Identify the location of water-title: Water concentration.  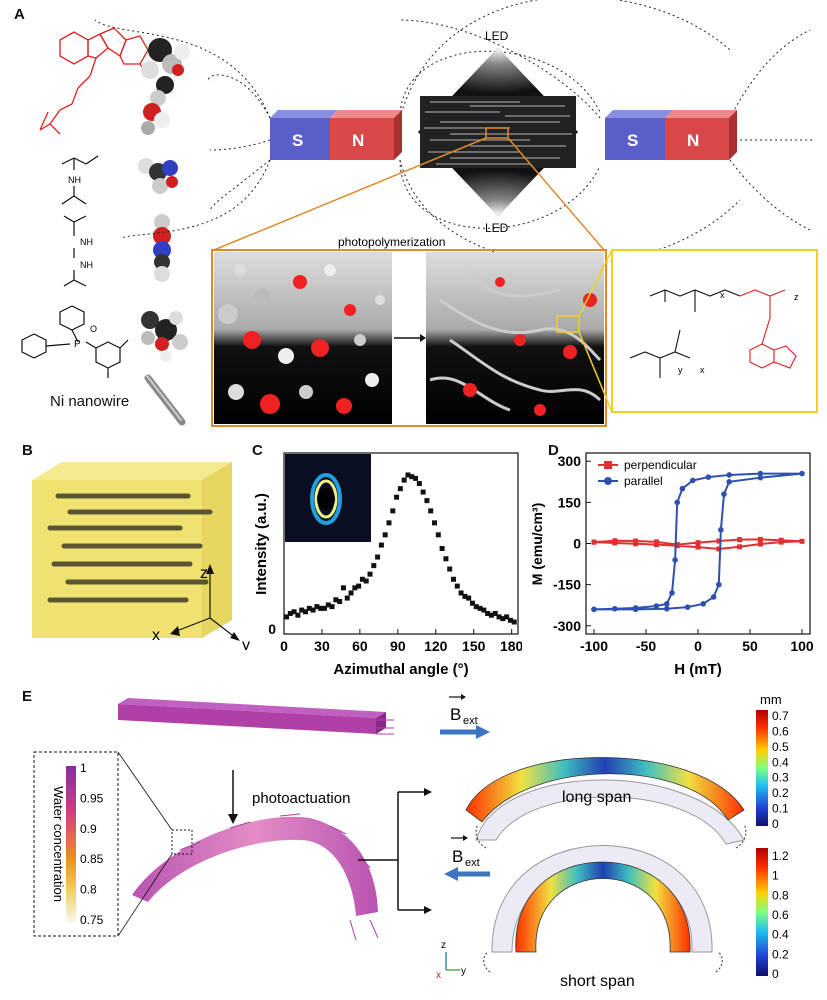
(58, 844).